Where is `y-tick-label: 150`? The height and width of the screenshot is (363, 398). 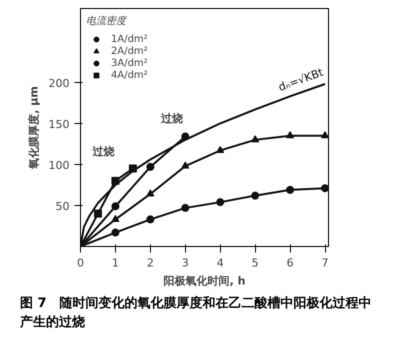
y-tick-label: 150 is located at coordinates (59, 124).